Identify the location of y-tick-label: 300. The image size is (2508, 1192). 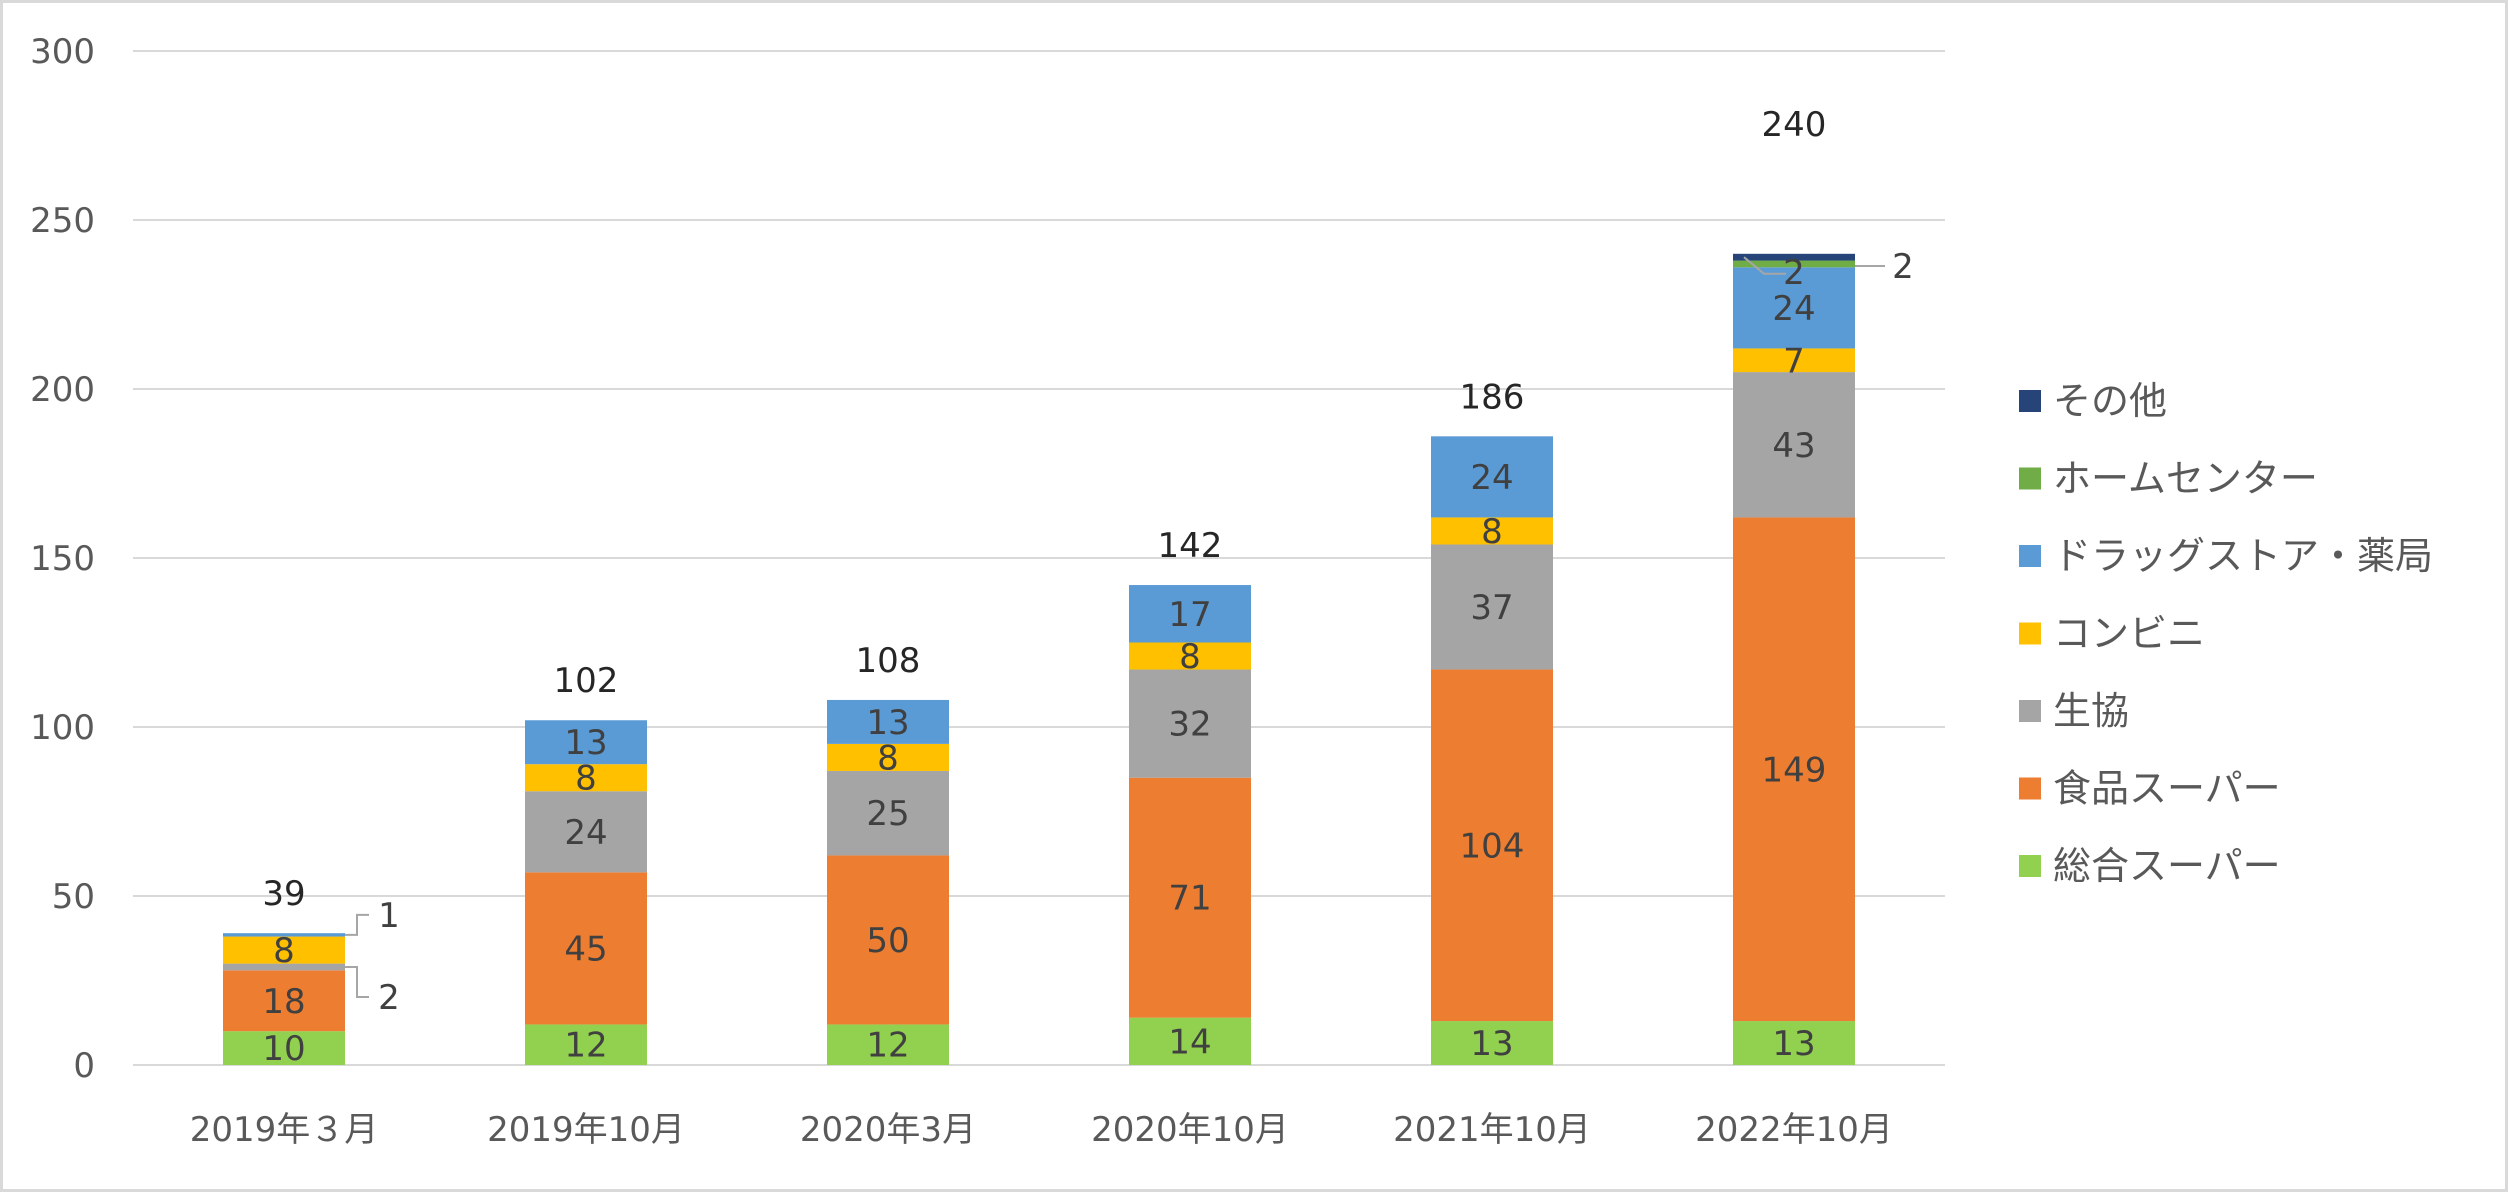
(62, 52).